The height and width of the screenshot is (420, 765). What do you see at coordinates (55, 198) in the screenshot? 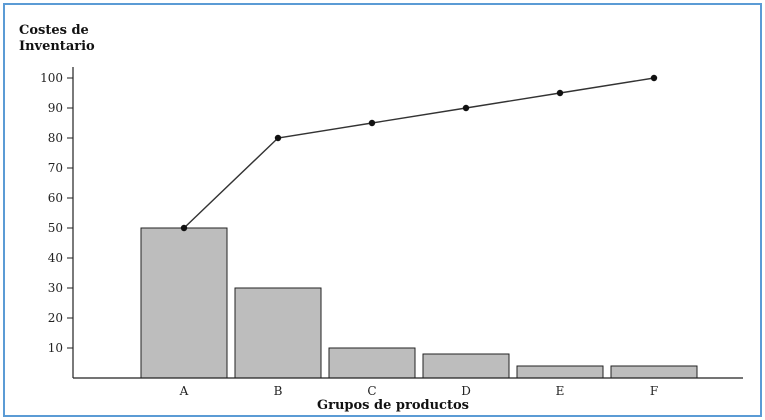
I see `y-tick-label: 60` at bounding box center [55, 198].